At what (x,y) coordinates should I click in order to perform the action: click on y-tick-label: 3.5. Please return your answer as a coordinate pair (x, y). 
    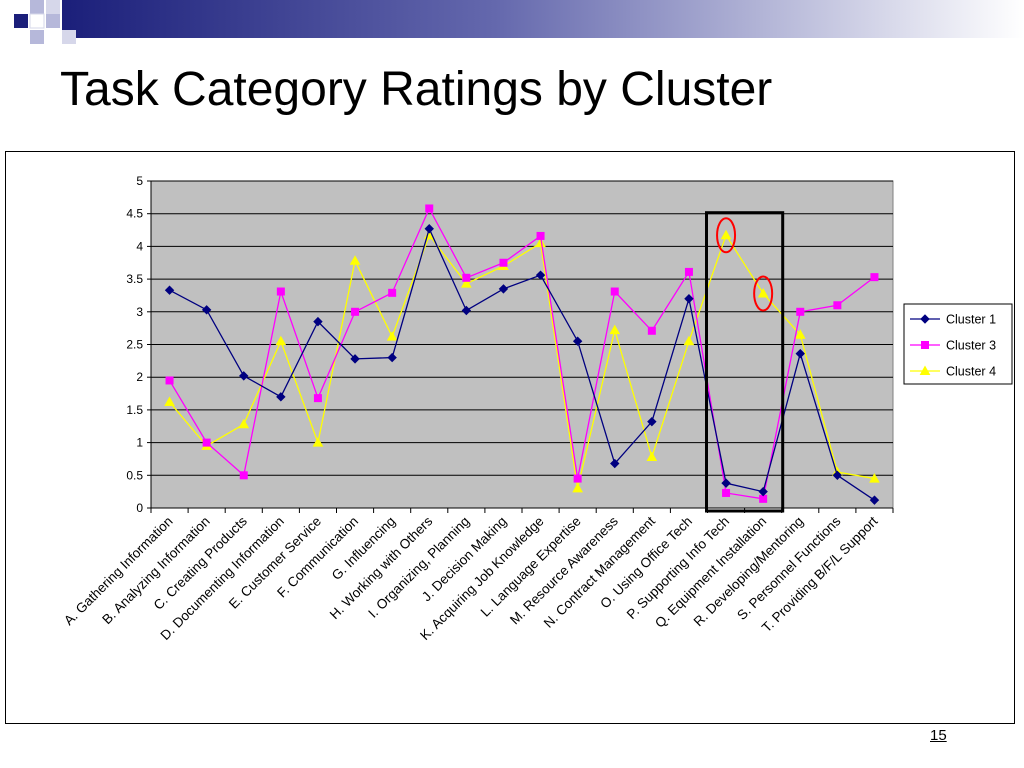
    Looking at the image, I should click on (134, 279).